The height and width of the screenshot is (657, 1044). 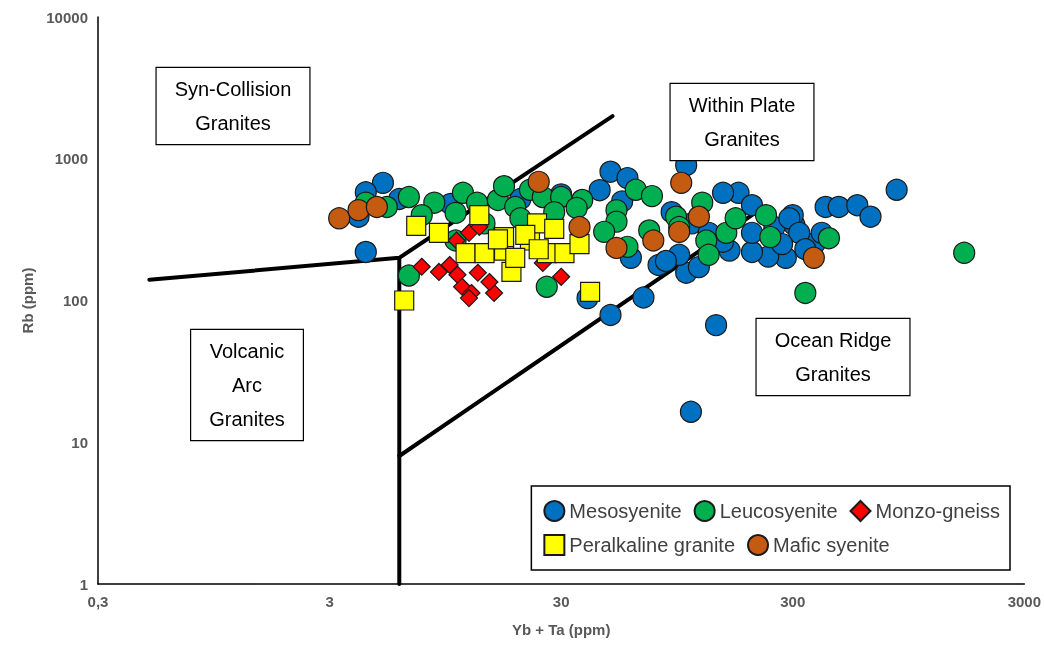 What do you see at coordinates (1024, 601) in the screenshot?
I see `x-tick-label: 3000` at bounding box center [1024, 601].